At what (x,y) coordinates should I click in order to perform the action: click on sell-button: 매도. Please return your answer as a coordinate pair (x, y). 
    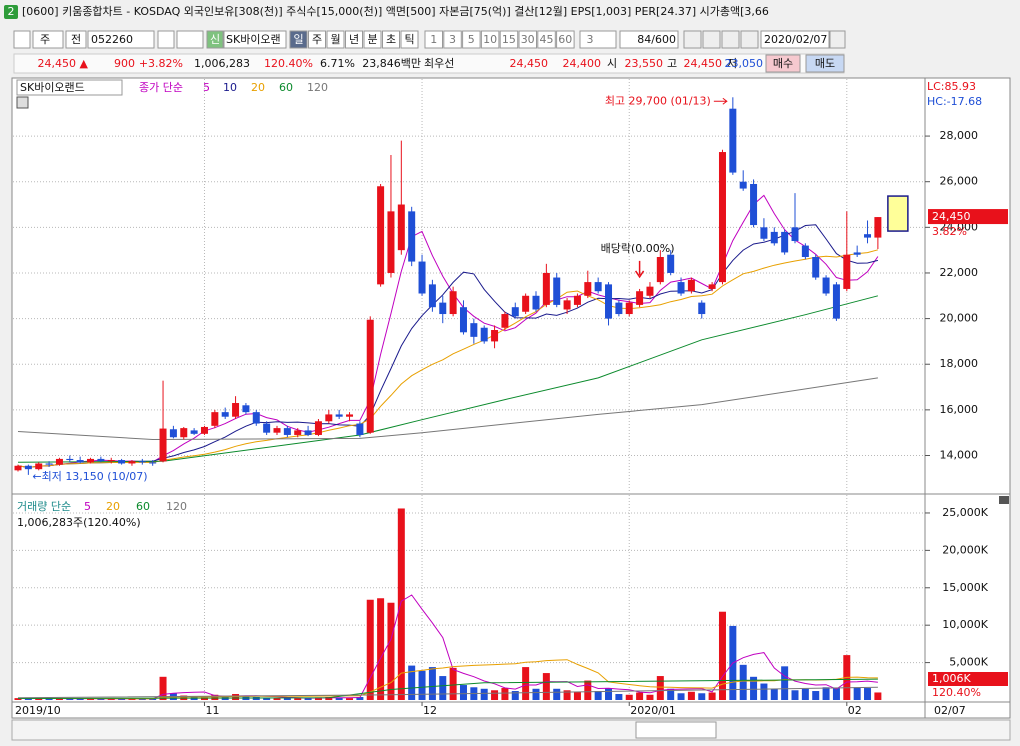
    Looking at the image, I should click on (825, 63).